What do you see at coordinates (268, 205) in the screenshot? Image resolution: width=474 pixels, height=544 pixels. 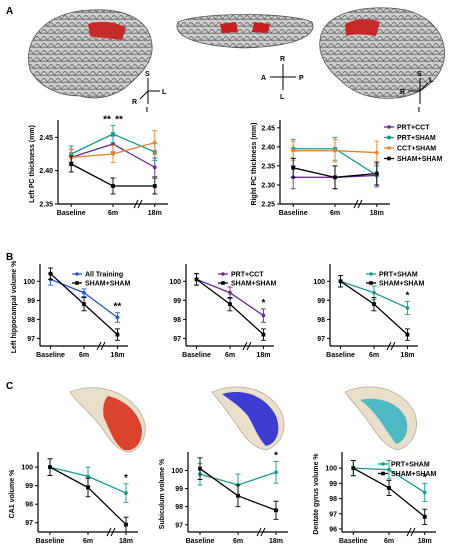 I see `y-tick-label: 2.25` at bounding box center [268, 205].